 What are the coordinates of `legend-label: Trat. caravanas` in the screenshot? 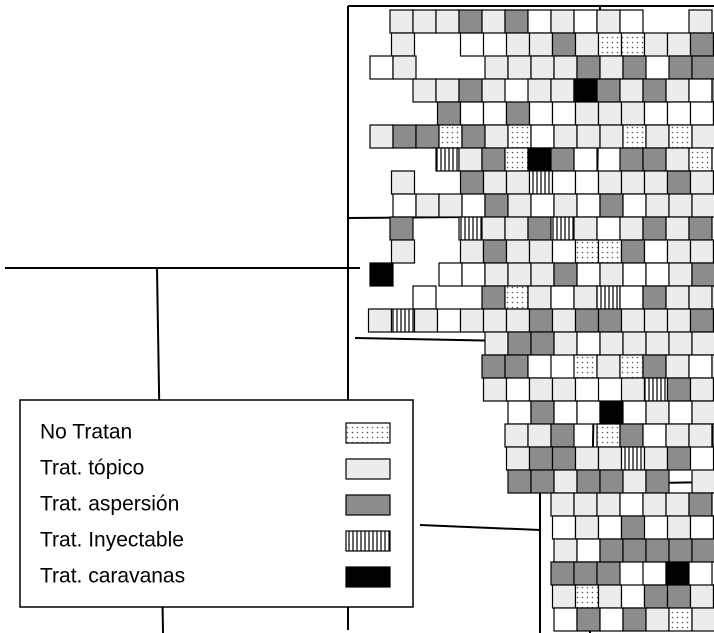 It's located at (112, 576).